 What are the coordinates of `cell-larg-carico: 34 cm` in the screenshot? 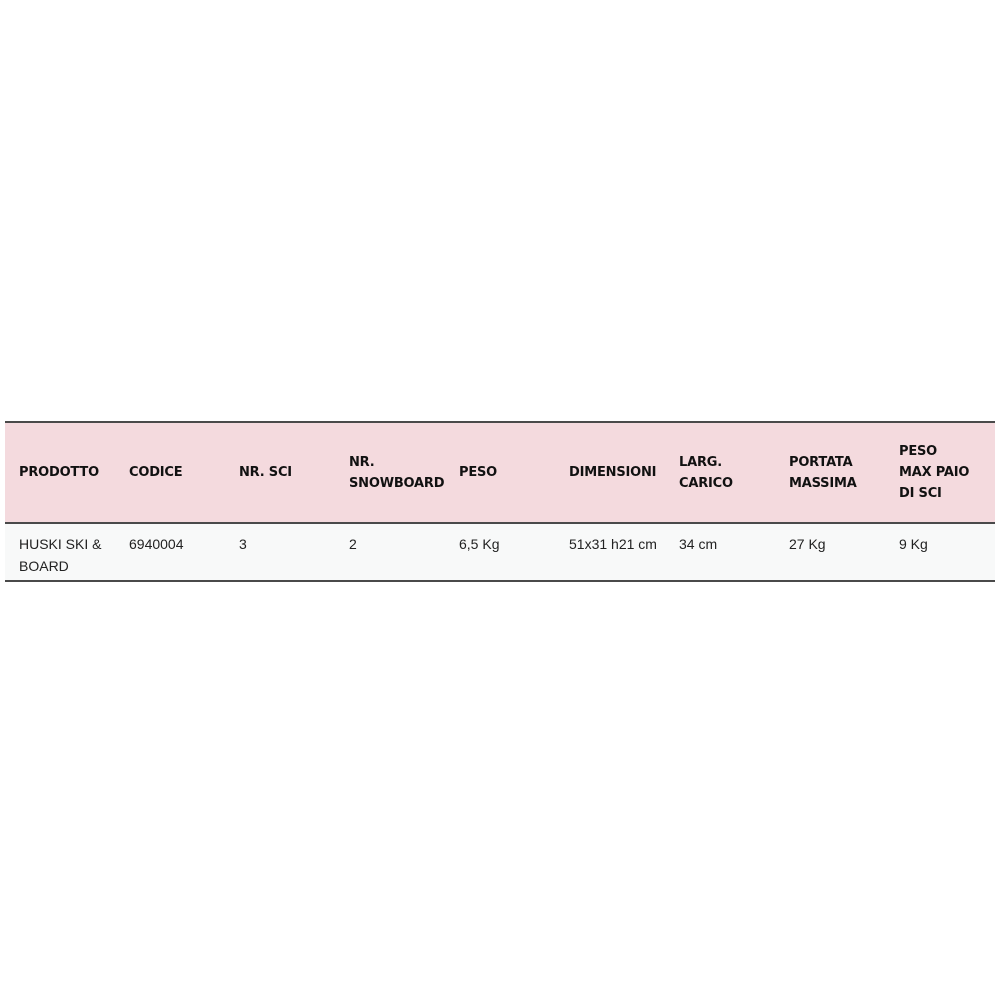 It's located at (698, 544).